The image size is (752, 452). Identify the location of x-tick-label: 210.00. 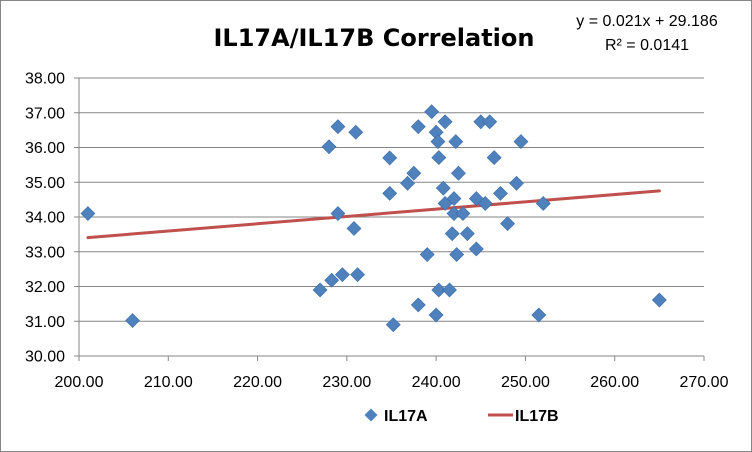
(168, 382).